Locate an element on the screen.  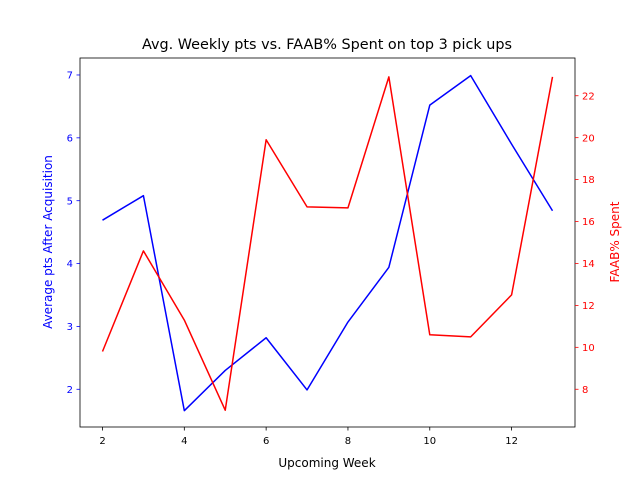
left-y-tick-label: 7 is located at coordinates (70, 76).